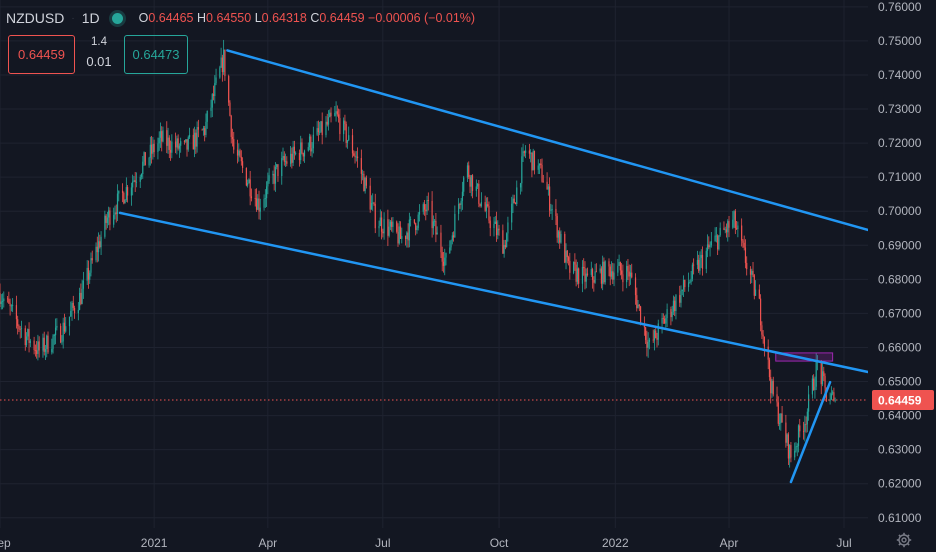  I want to click on time-tick-label: Apr, so click(268, 543).